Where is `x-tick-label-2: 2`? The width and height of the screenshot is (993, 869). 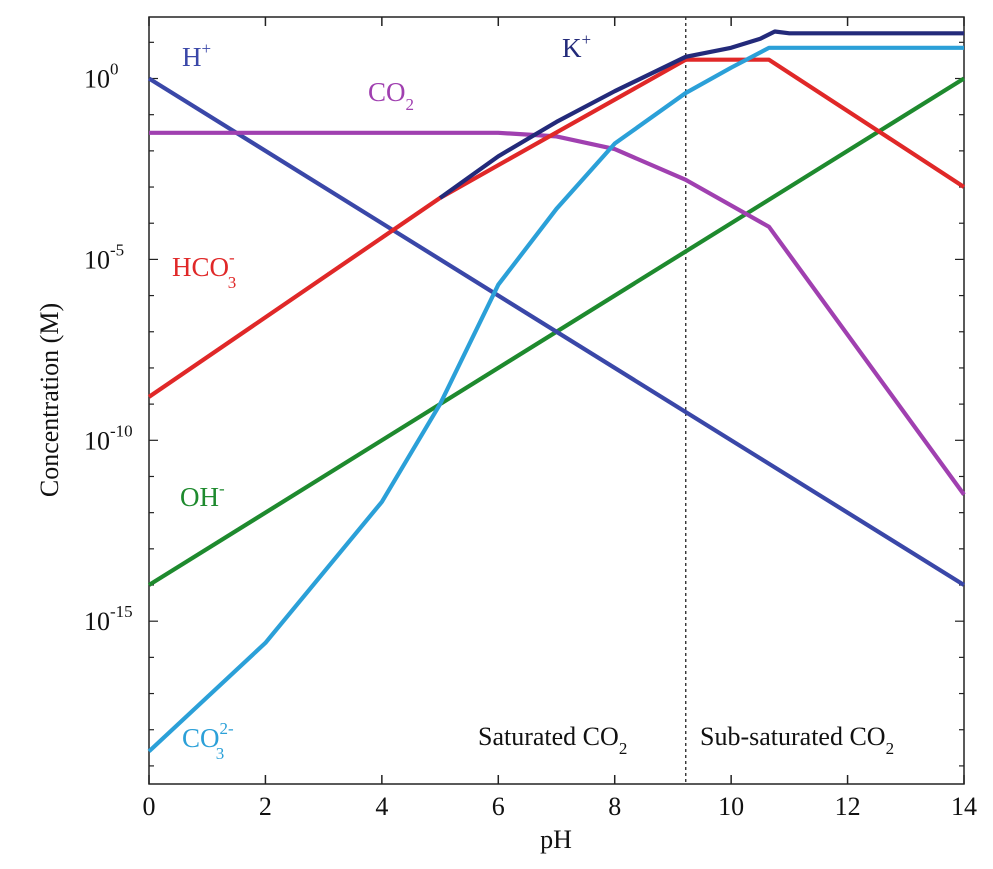 x-tick-label-2: 2 is located at coordinates (265, 806).